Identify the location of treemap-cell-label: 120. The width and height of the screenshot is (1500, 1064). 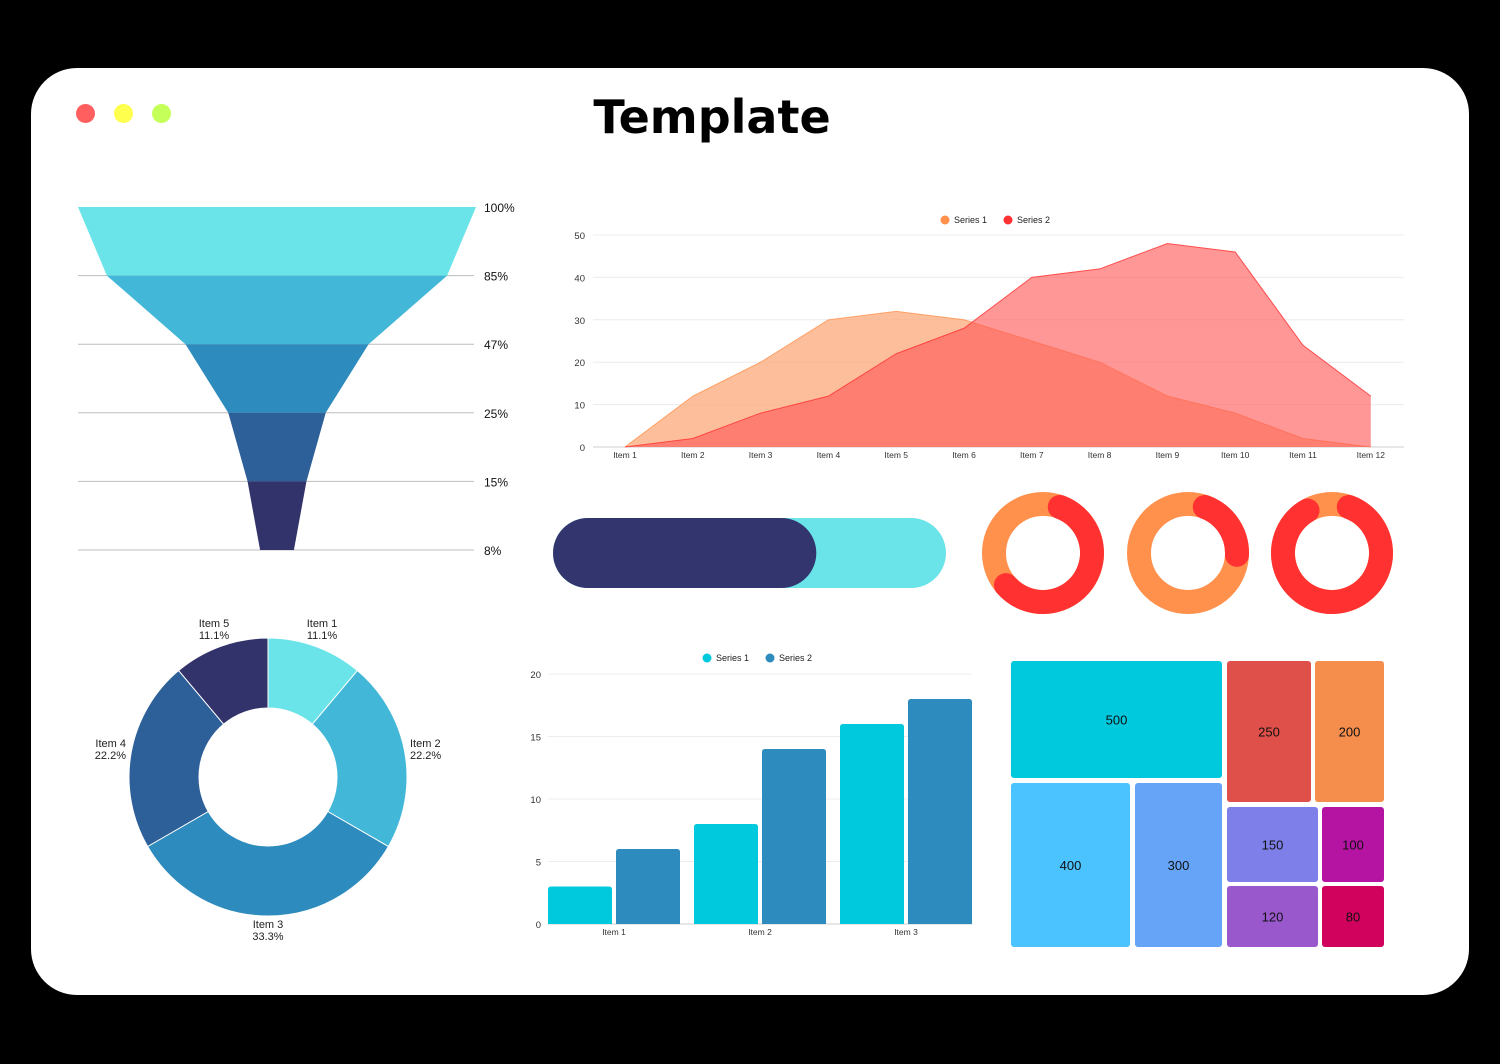
(1273, 917).